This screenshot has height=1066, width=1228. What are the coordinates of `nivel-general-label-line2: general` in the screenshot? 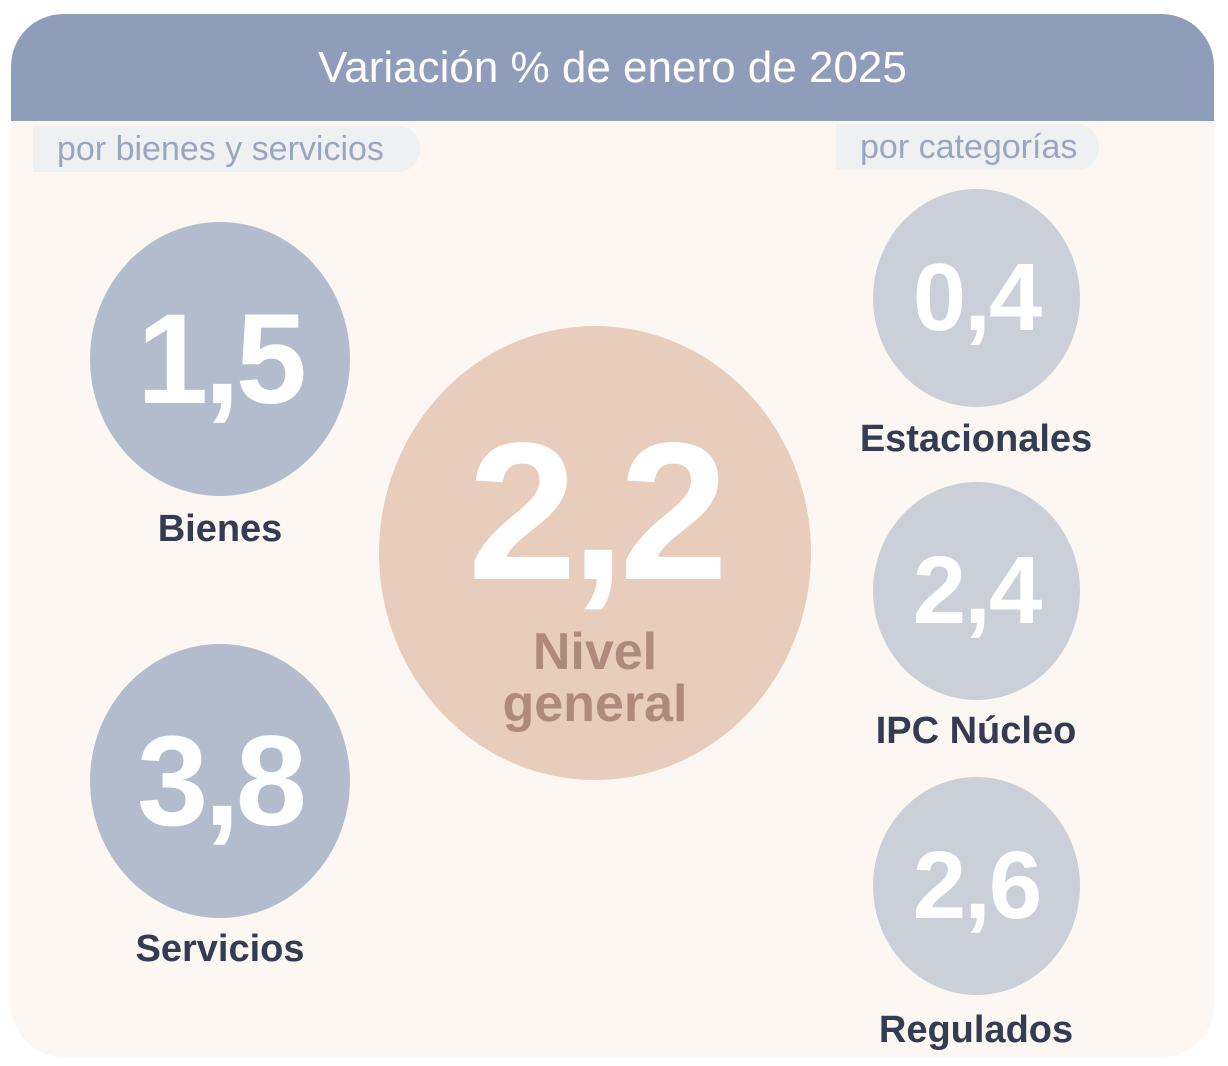 It's located at (595, 704).